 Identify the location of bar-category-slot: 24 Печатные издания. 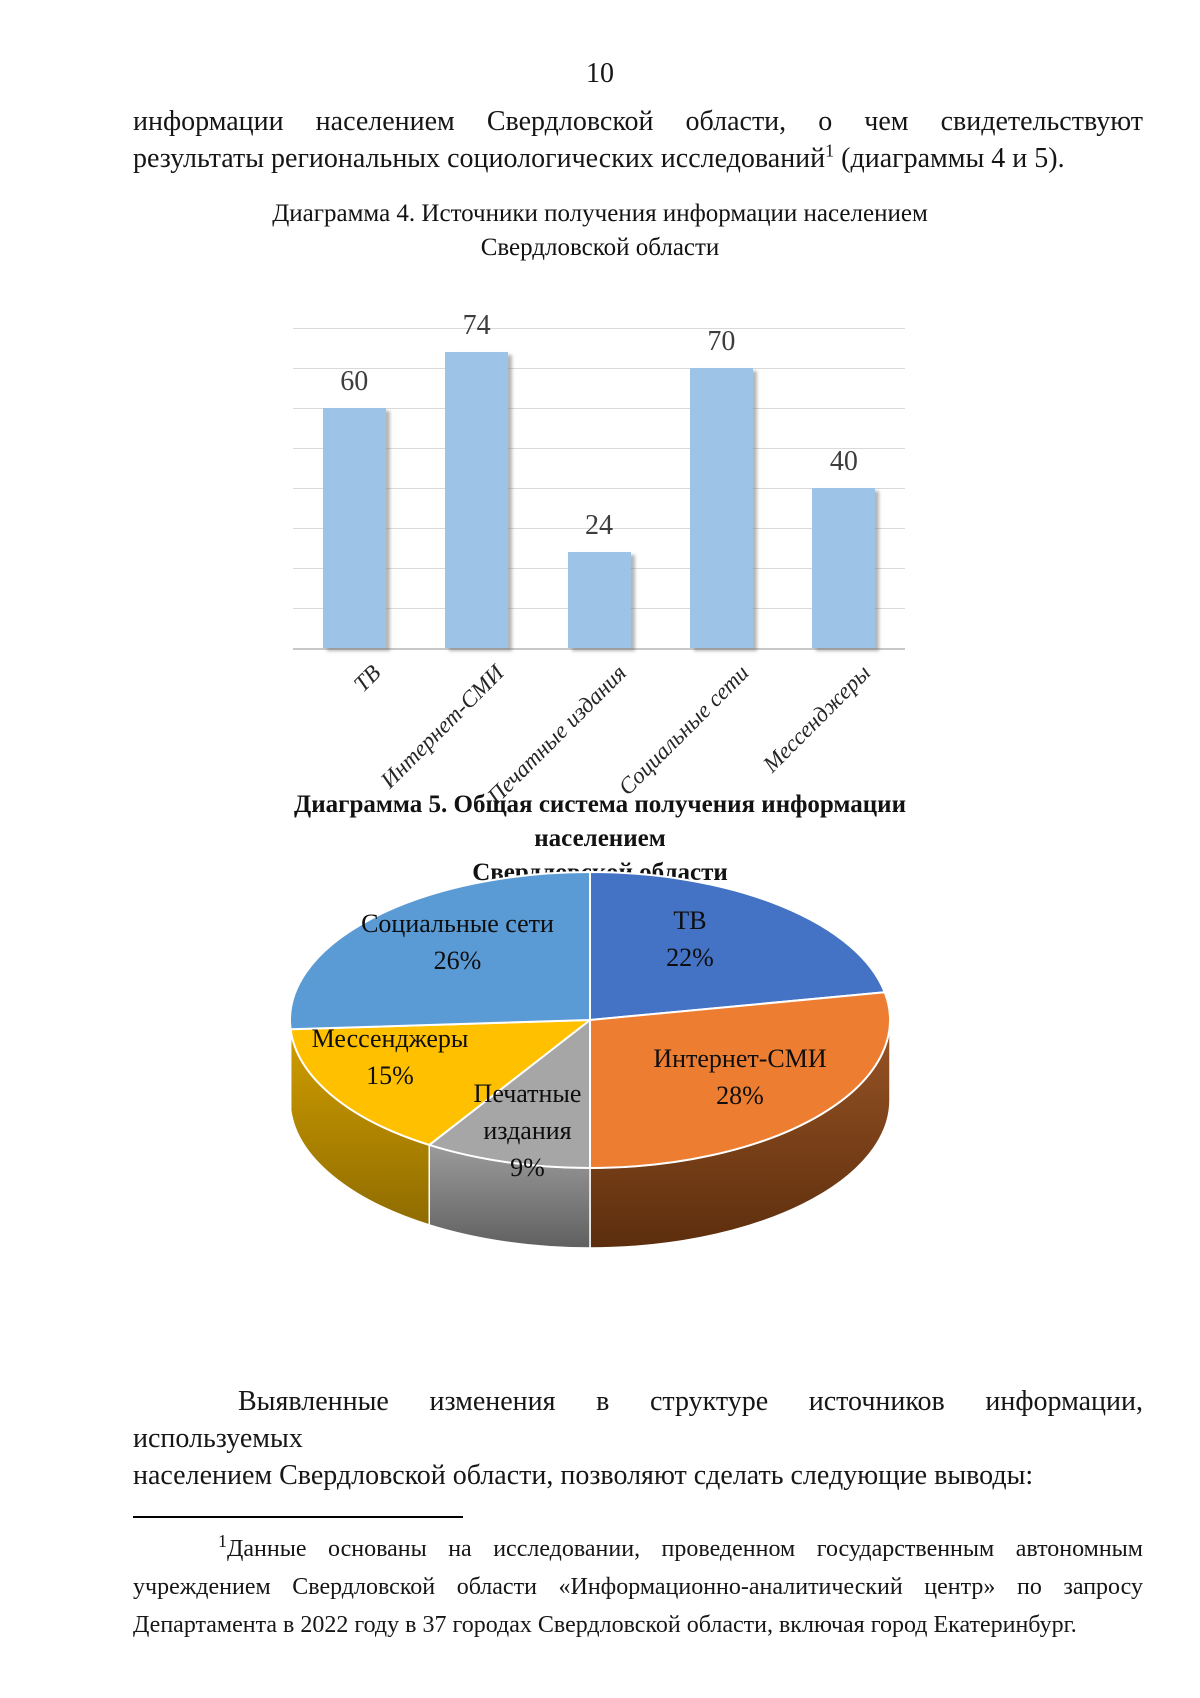
(571, 568).